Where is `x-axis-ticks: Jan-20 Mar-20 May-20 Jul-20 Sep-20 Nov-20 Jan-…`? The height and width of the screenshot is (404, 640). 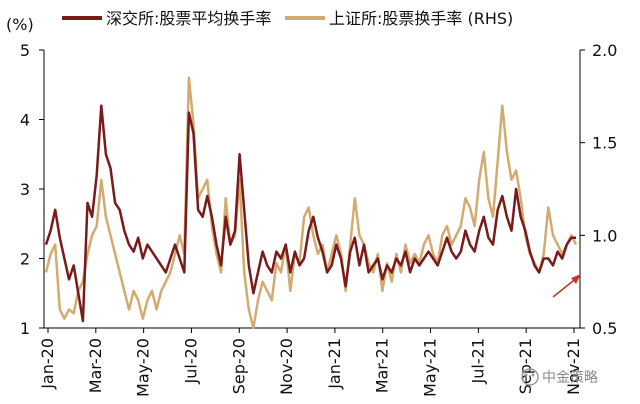 x-axis-ticks: Jan-20 Mar-20 May-20 Jul-20 Sep-20 Nov-20 Jan-… is located at coordinates (310, 362).